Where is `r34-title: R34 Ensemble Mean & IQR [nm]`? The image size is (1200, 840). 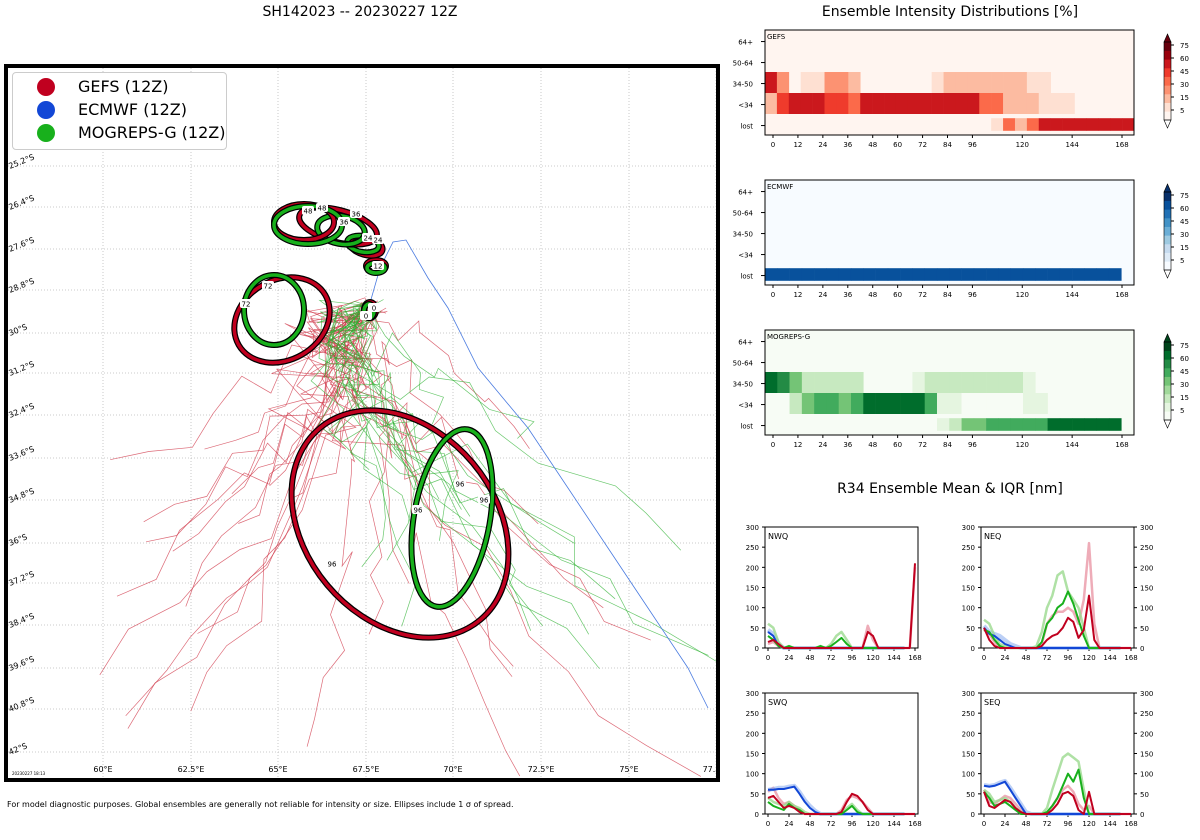 r34-title: R34 Ensemble Mean & IQR [nm] is located at coordinates (950, 489).